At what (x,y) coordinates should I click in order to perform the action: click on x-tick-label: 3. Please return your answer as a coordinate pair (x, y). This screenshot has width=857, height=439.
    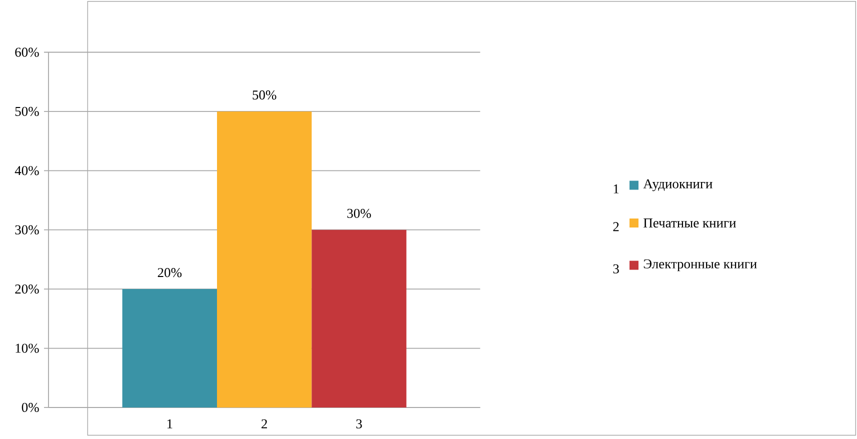
    Looking at the image, I should click on (359, 423).